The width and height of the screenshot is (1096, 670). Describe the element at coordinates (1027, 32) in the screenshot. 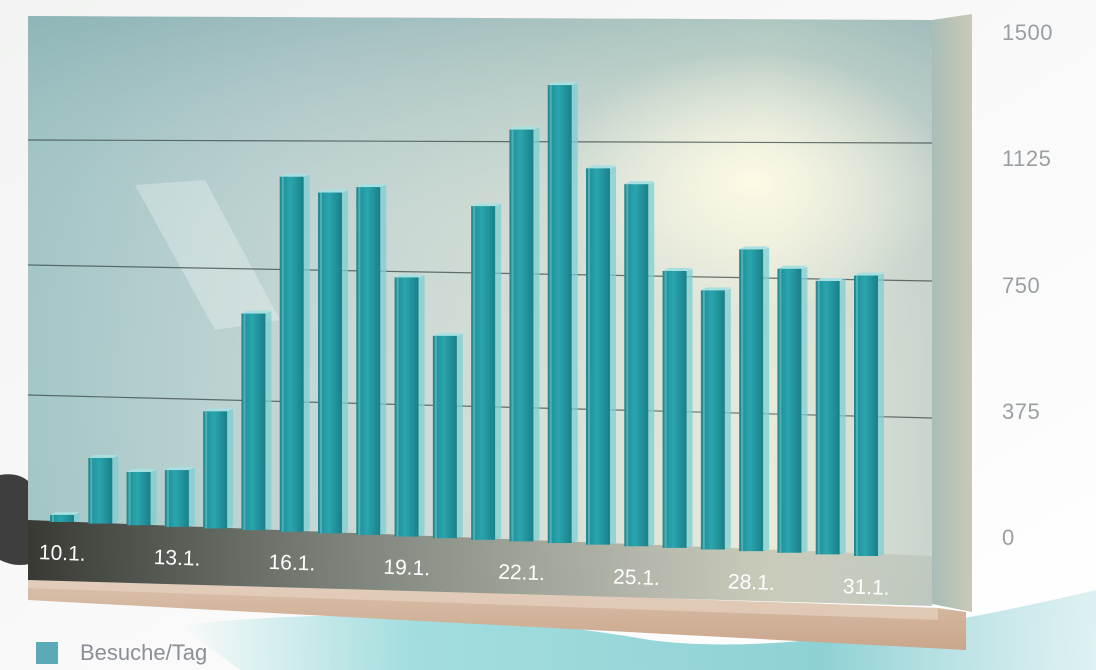

I see `y-tick-label: 1500` at that location.